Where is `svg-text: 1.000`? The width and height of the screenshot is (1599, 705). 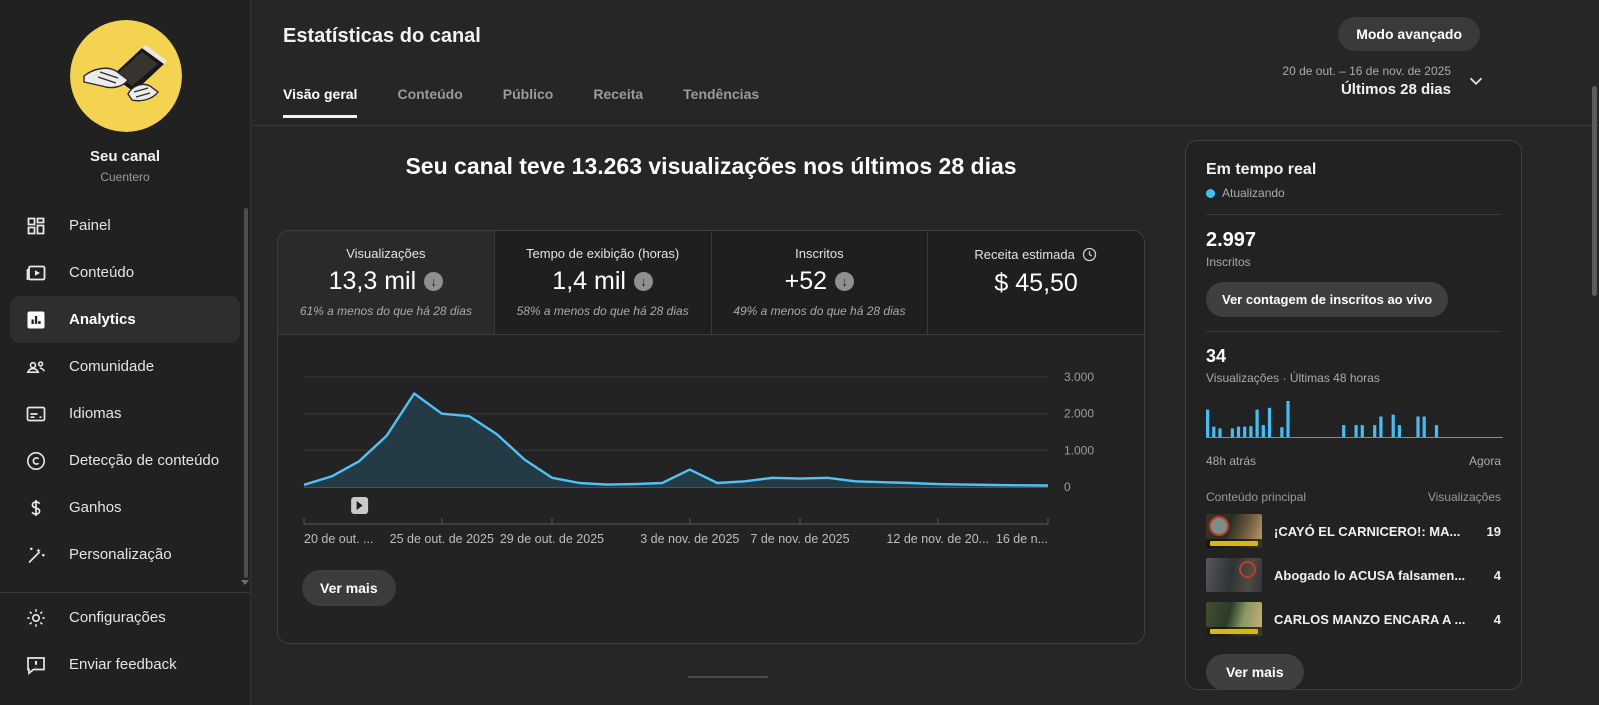
svg-text: 1.000 is located at coordinates (1079, 450).